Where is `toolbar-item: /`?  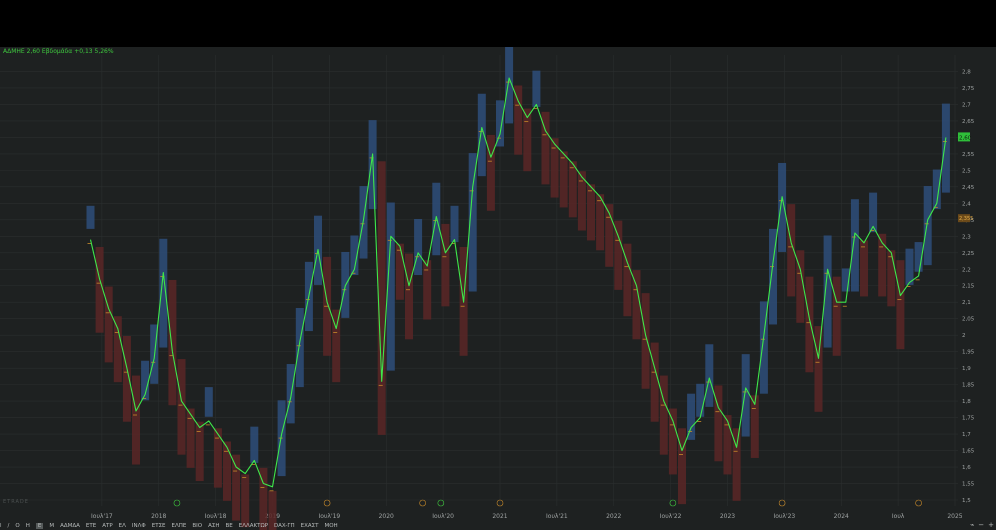 toolbar-item: / is located at coordinates (8, 525).